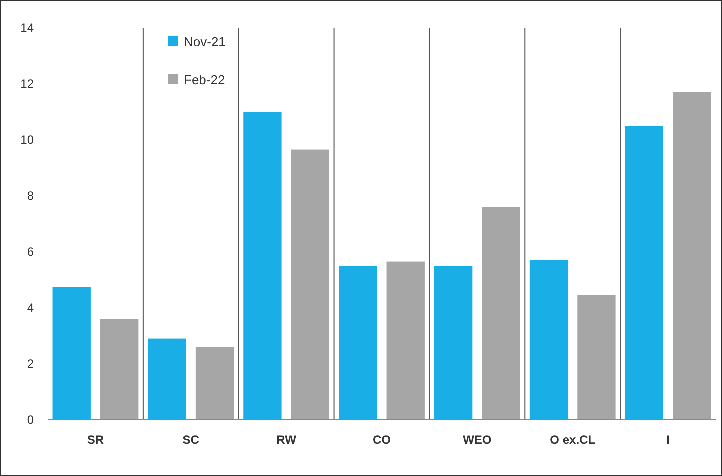  What do you see at coordinates (95, 440) in the screenshot?
I see `x-tick-label: SR` at bounding box center [95, 440].